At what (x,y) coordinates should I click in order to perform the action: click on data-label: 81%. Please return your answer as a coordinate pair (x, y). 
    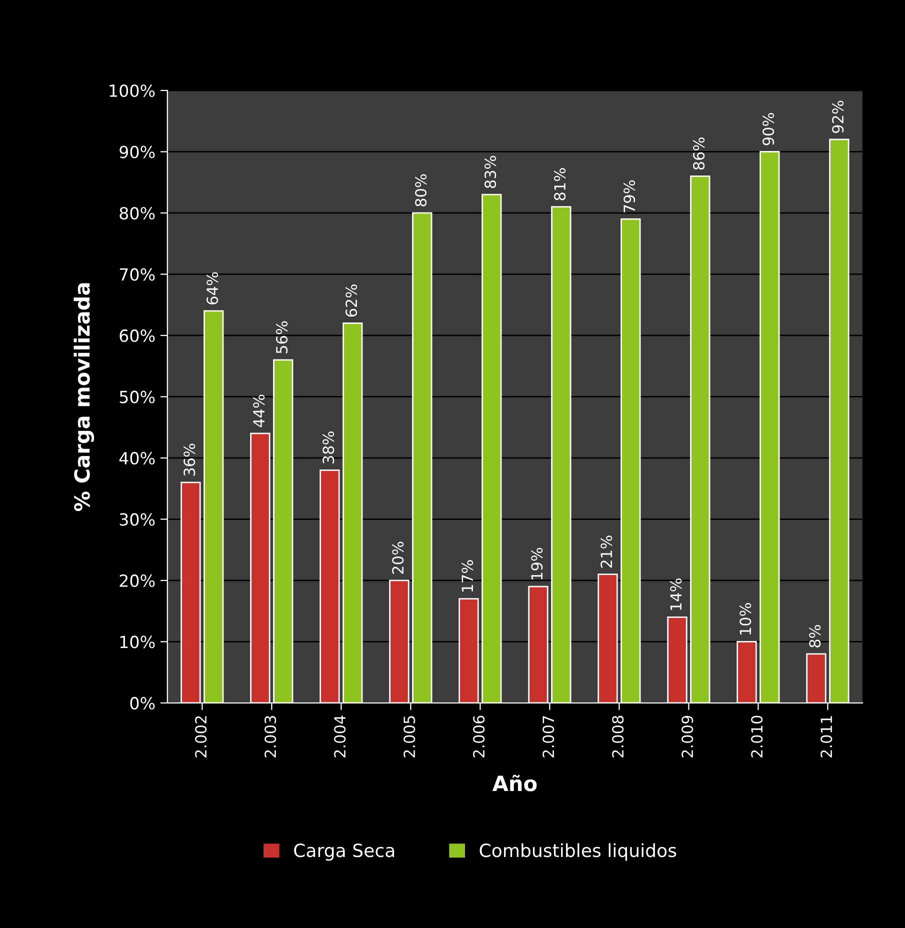
    Looking at the image, I should click on (560, 184).